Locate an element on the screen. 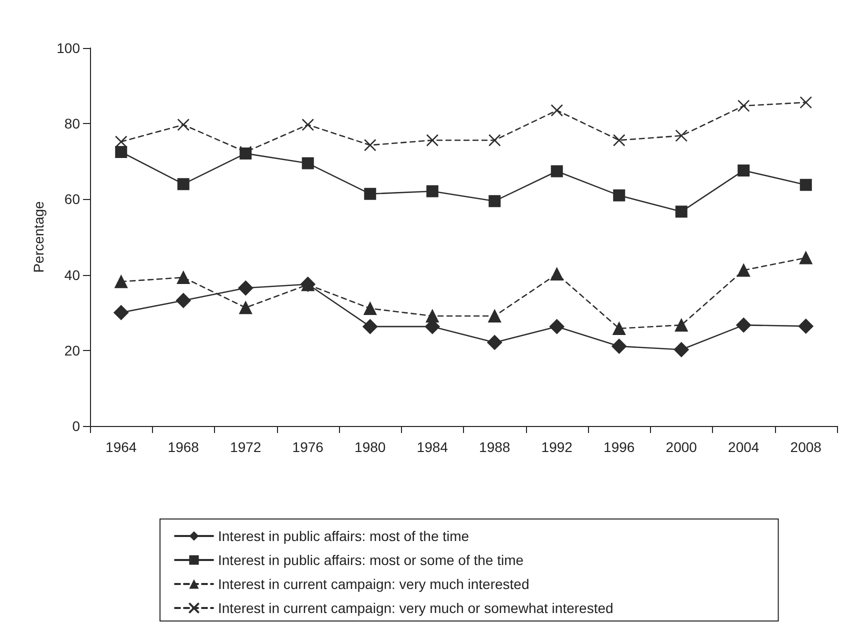  x-tick-label: 1996 is located at coordinates (619, 447).